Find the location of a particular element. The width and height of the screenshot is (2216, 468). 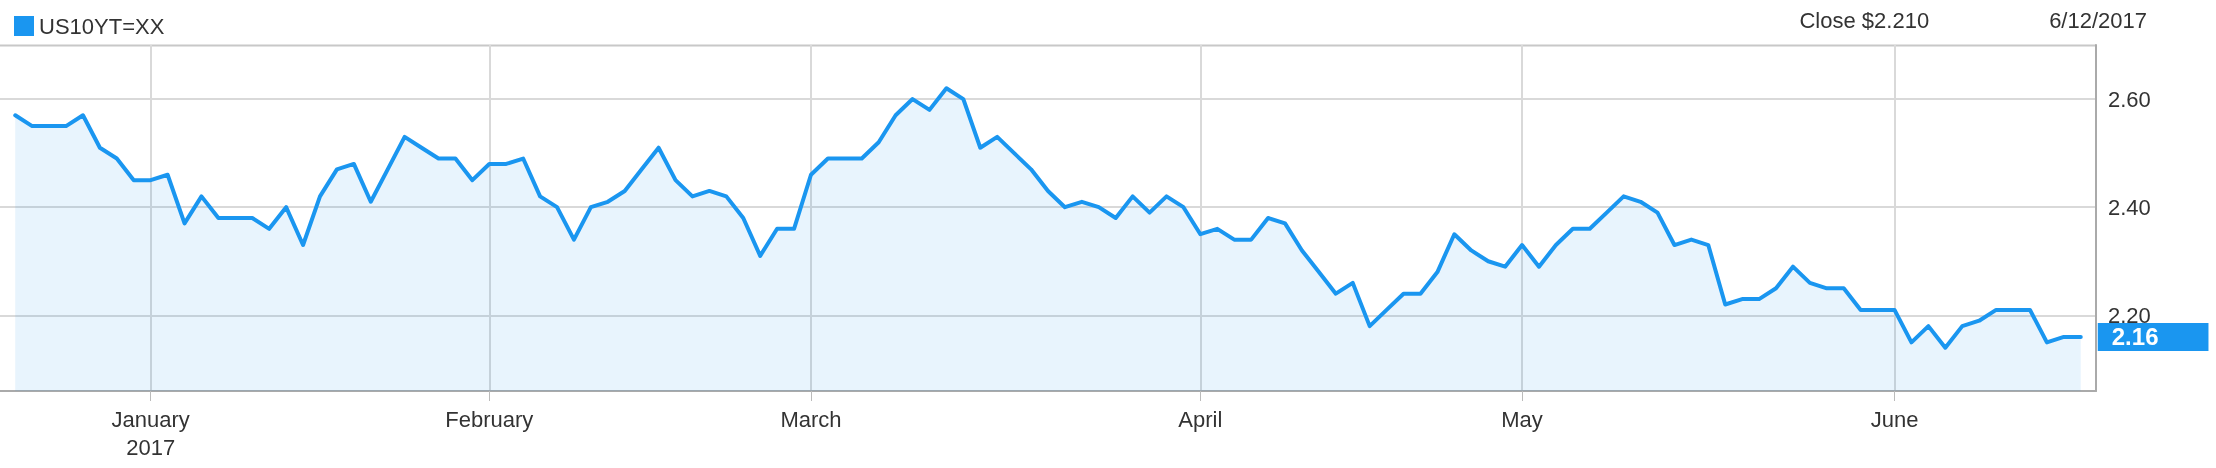

text: 6/12/2017 is located at coordinates (2098, 21).